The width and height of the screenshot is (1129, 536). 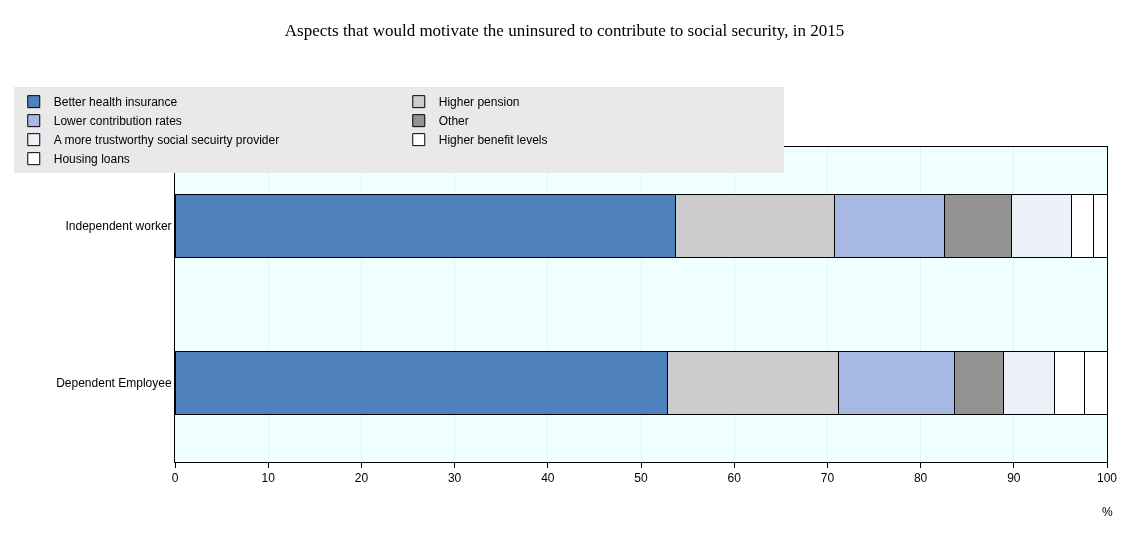 I want to click on x-tick-label: 50, so click(x=641, y=478).